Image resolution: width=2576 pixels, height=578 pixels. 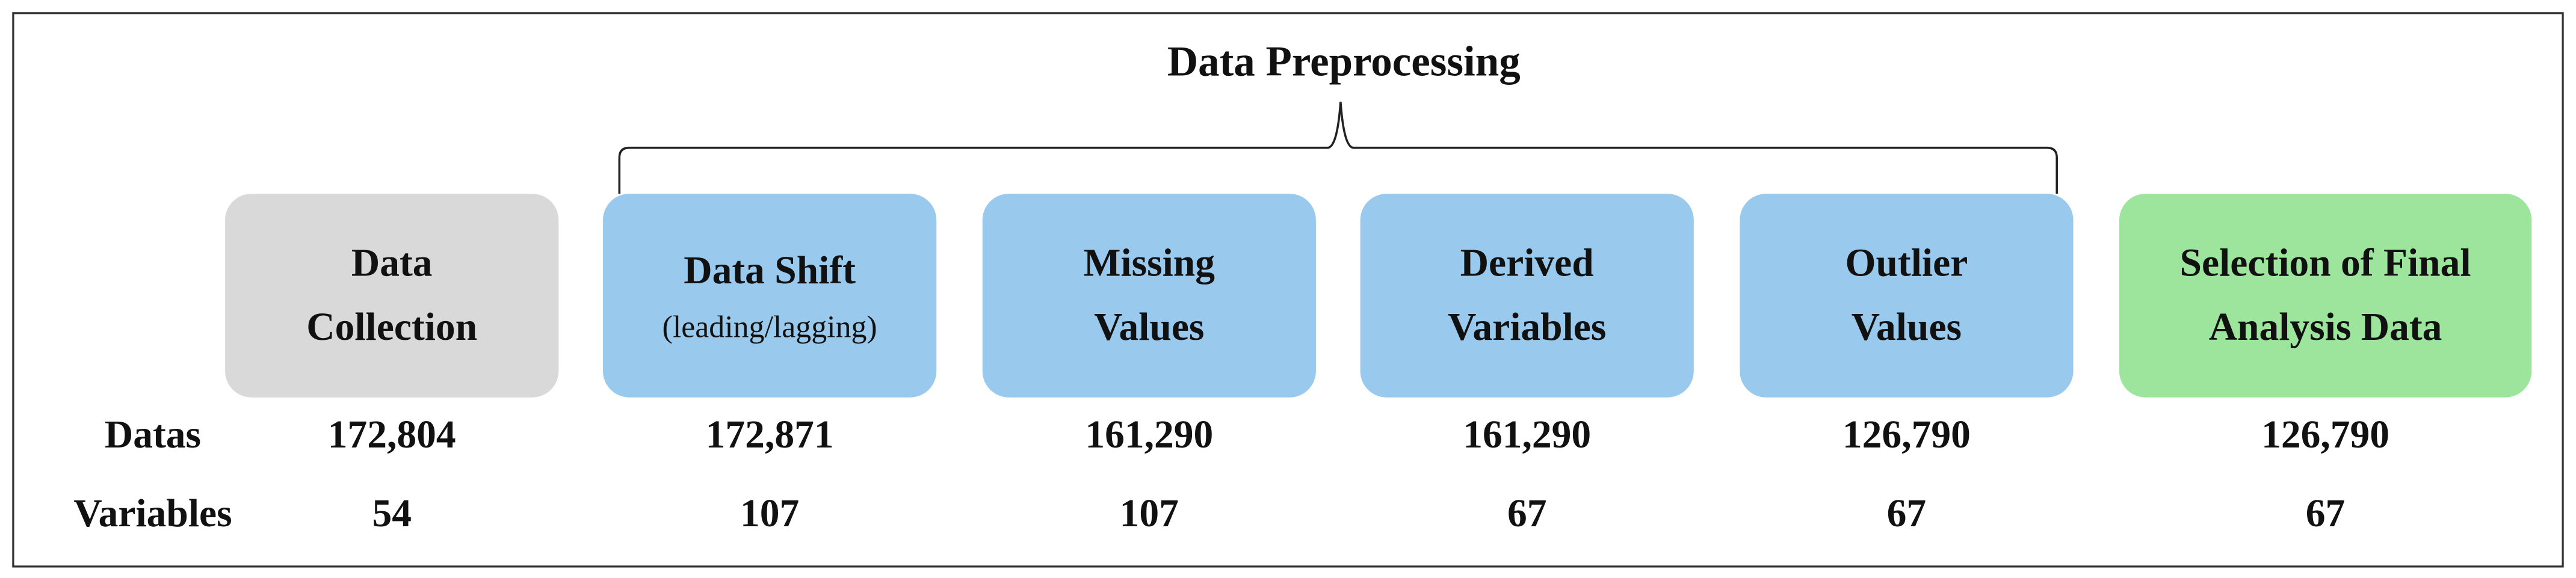 What do you see at coordinates (1527, 263) in the screenshot?
I see `stage-label: Derived` at bounding box center [1527, 263].